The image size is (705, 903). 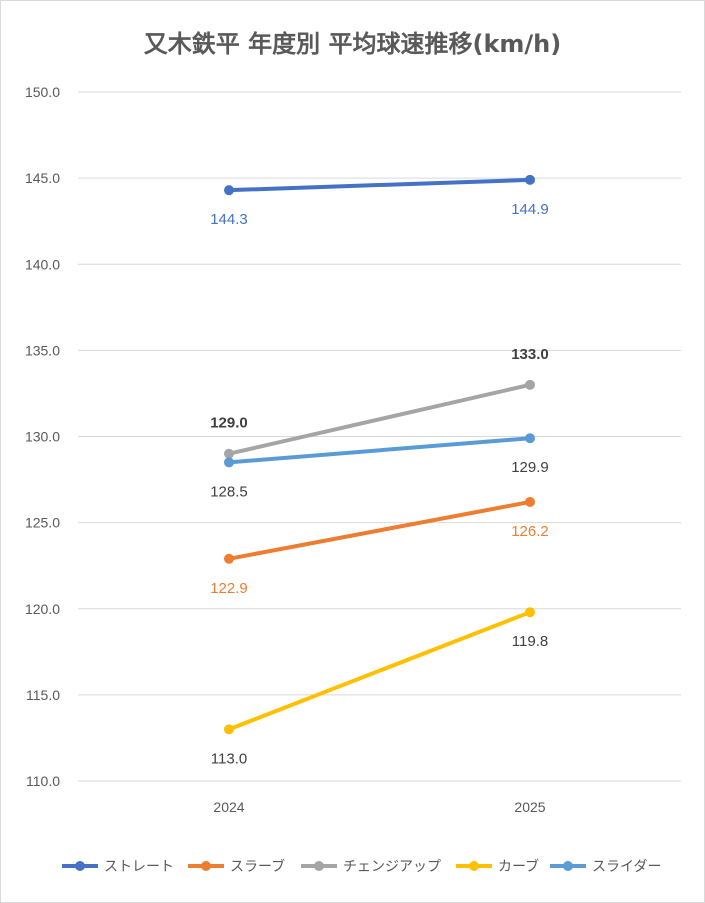 I want to click on y-tick-label: 115.0, so click(x=43, y=695).